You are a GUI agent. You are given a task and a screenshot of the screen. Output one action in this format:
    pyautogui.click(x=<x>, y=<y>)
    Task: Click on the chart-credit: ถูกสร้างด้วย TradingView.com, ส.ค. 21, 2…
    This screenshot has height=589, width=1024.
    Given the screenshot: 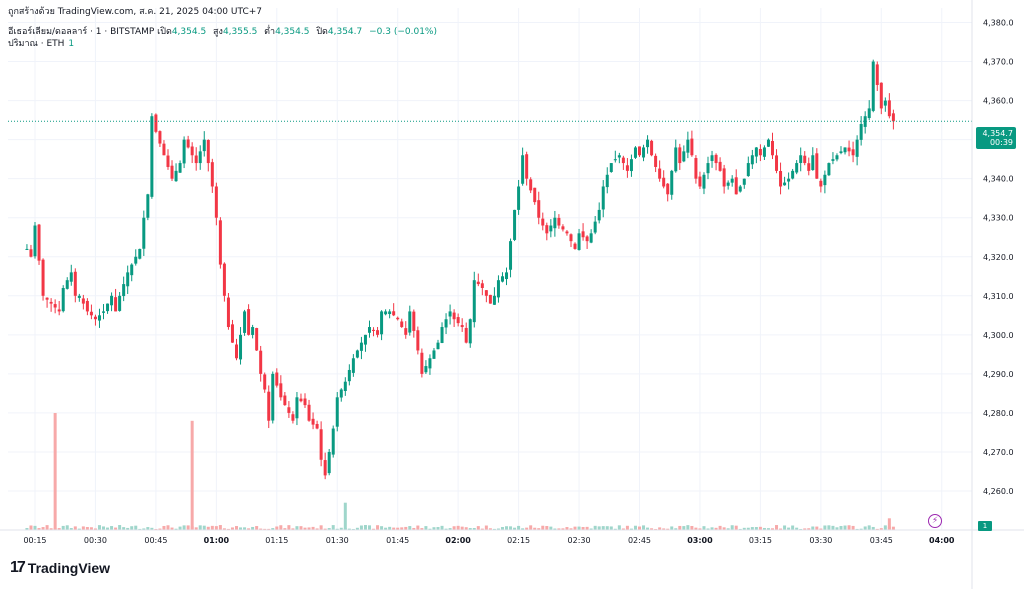 What is the action you would take?
    pyautogui.click(x=135, y=12)
    